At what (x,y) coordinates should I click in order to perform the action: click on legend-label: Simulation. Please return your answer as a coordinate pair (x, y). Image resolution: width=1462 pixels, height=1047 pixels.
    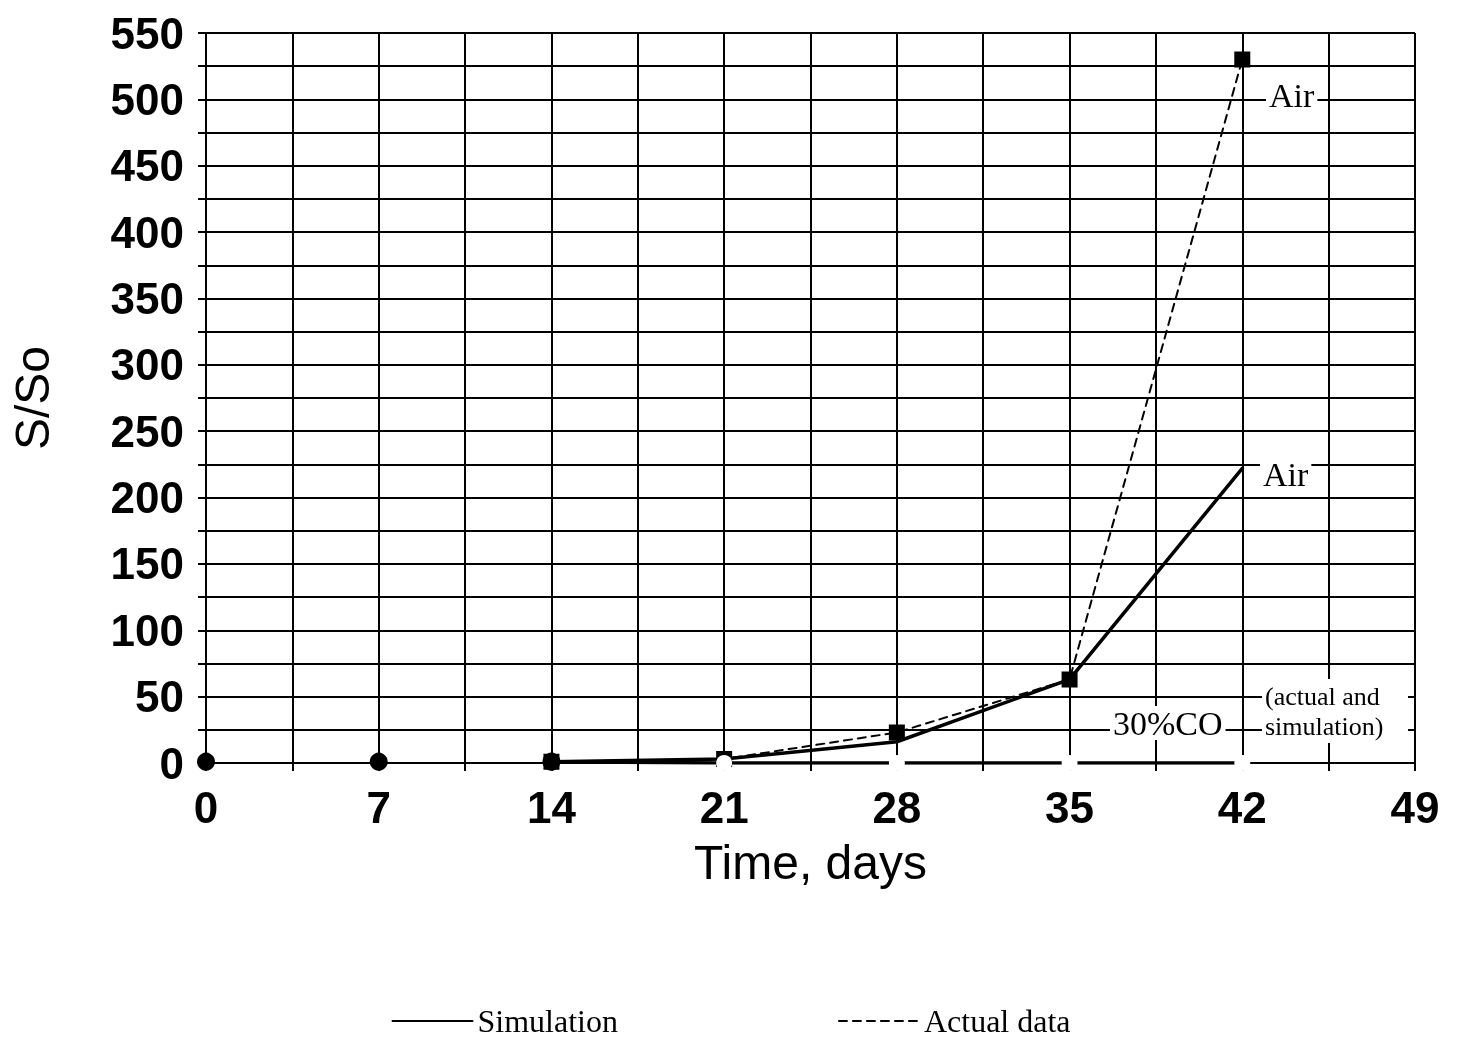
    Looking at the image, I should click on (547, 1021).